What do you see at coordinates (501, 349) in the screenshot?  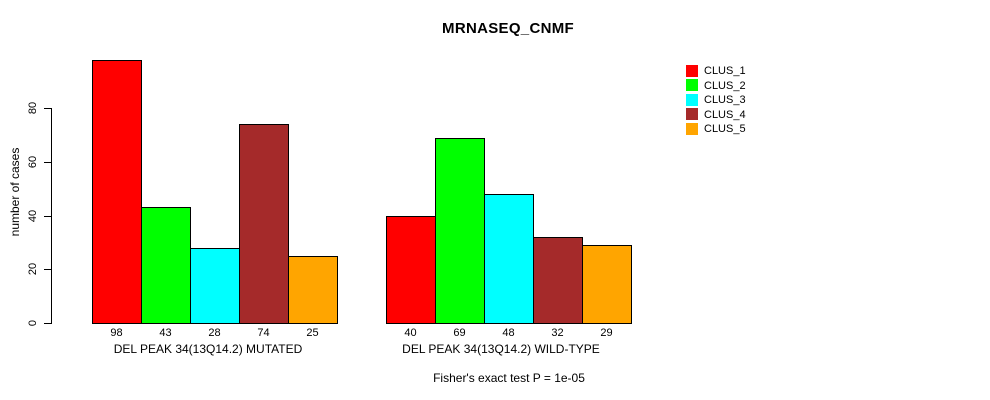 I see `group-axis-label: DEL PEAK 34(13Q14.2) WILD-TYPE` at bounding box center [501, 349].